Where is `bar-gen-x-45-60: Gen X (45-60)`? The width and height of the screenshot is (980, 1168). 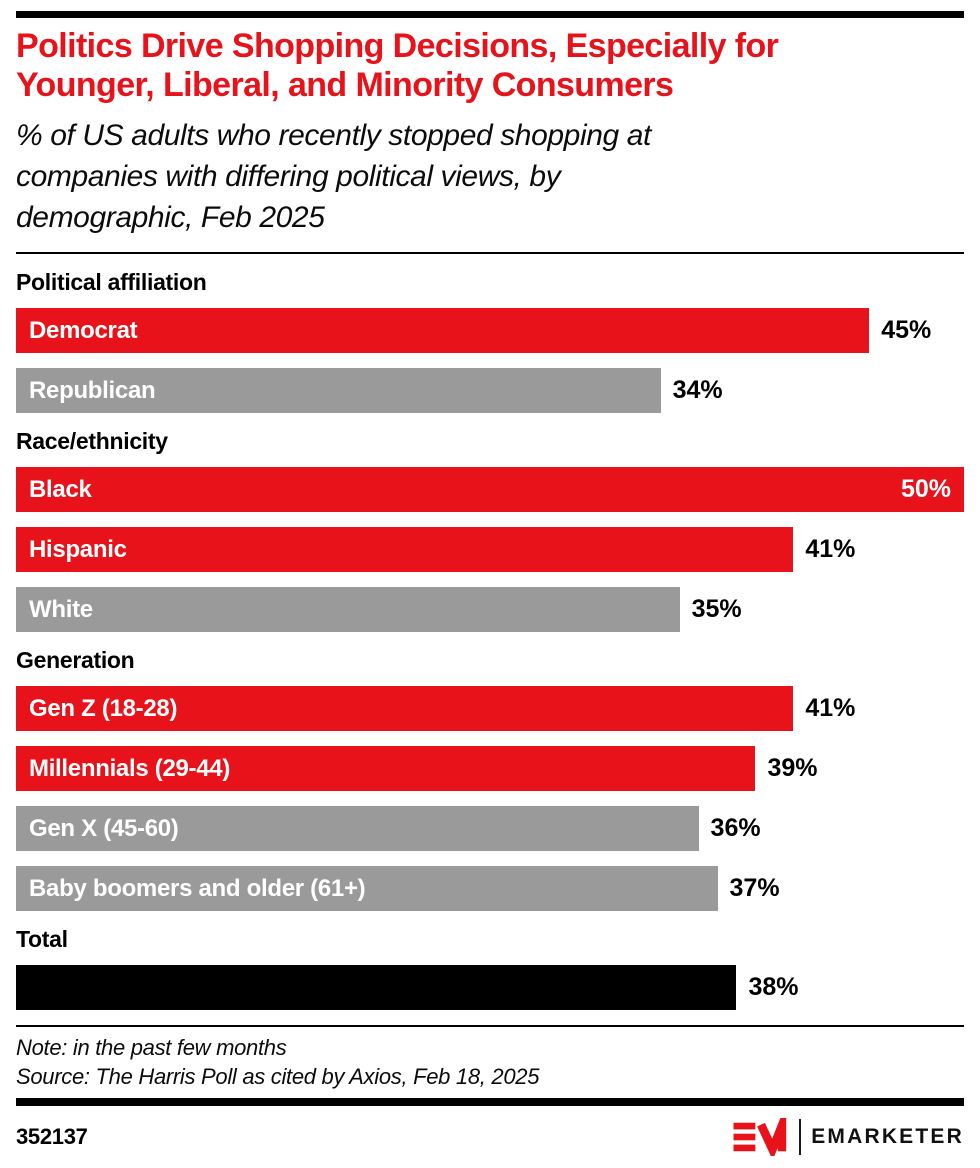 bar-gen-x-45-60: Gen X (45-60) is located at coordinates (357, 829).